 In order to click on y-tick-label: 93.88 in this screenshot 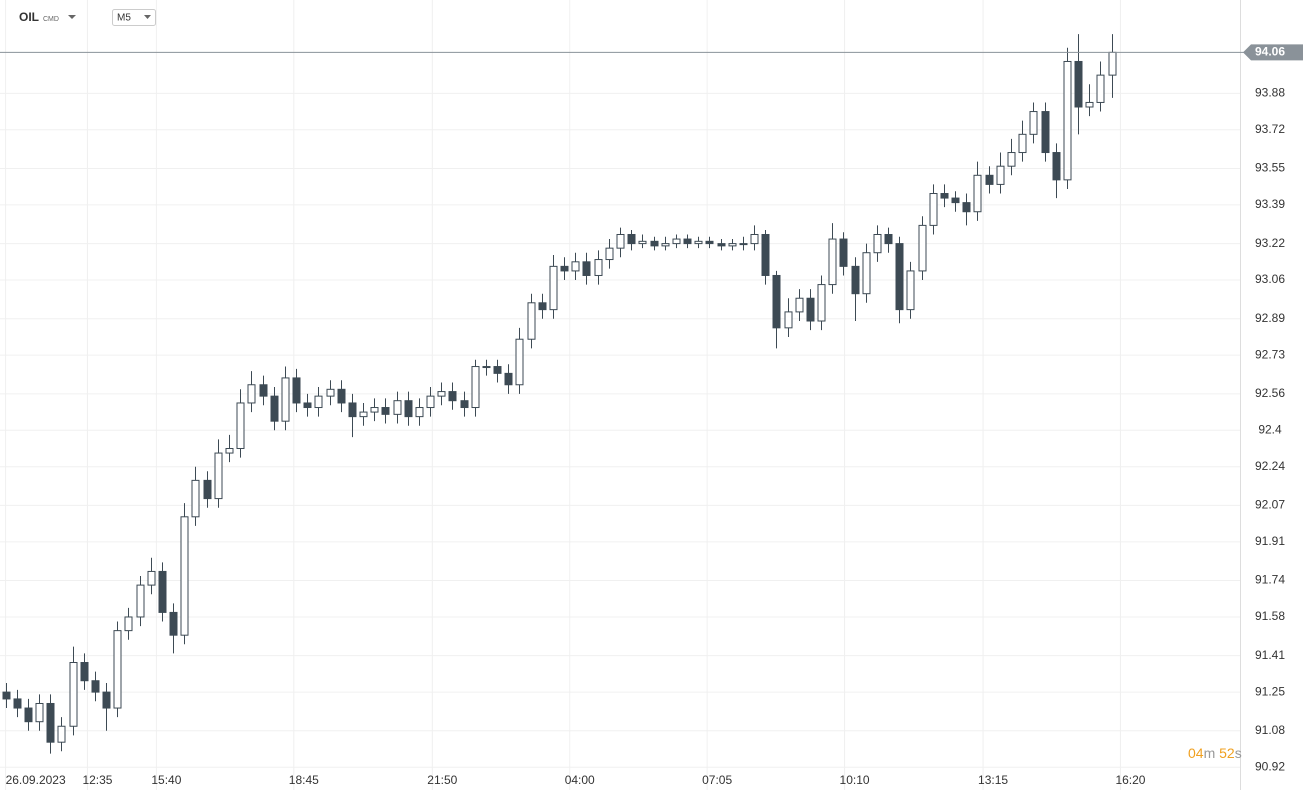, I will do `click(1270, 93)`.